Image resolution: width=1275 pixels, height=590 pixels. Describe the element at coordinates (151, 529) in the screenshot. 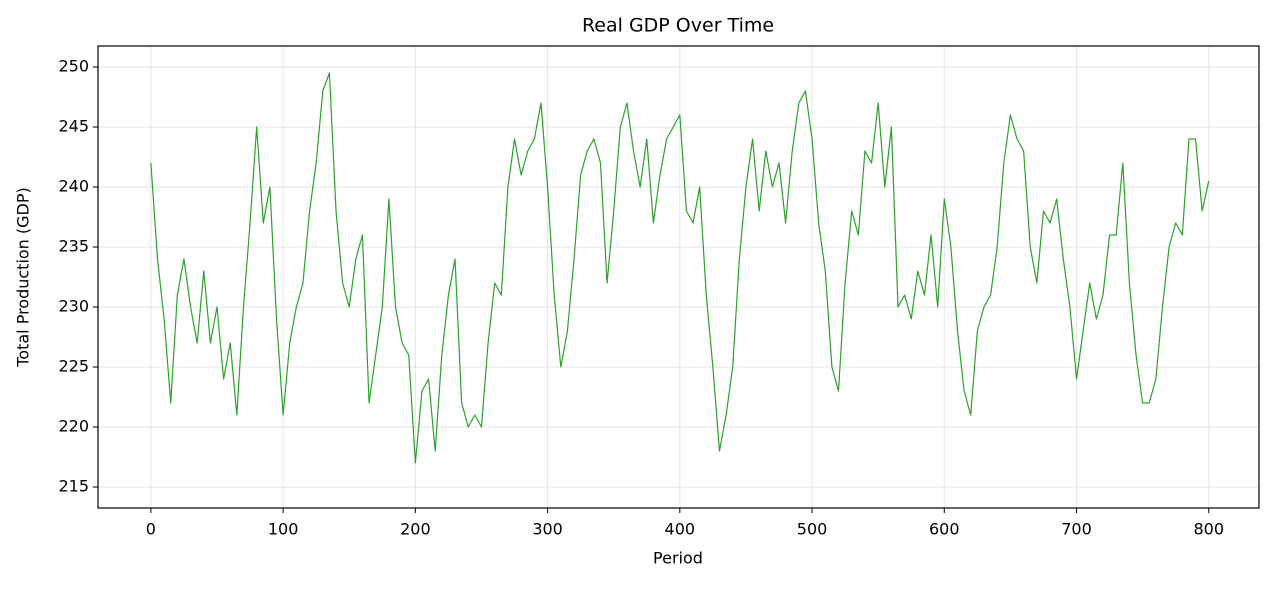

I see `x-tick-label: 0` at that location.